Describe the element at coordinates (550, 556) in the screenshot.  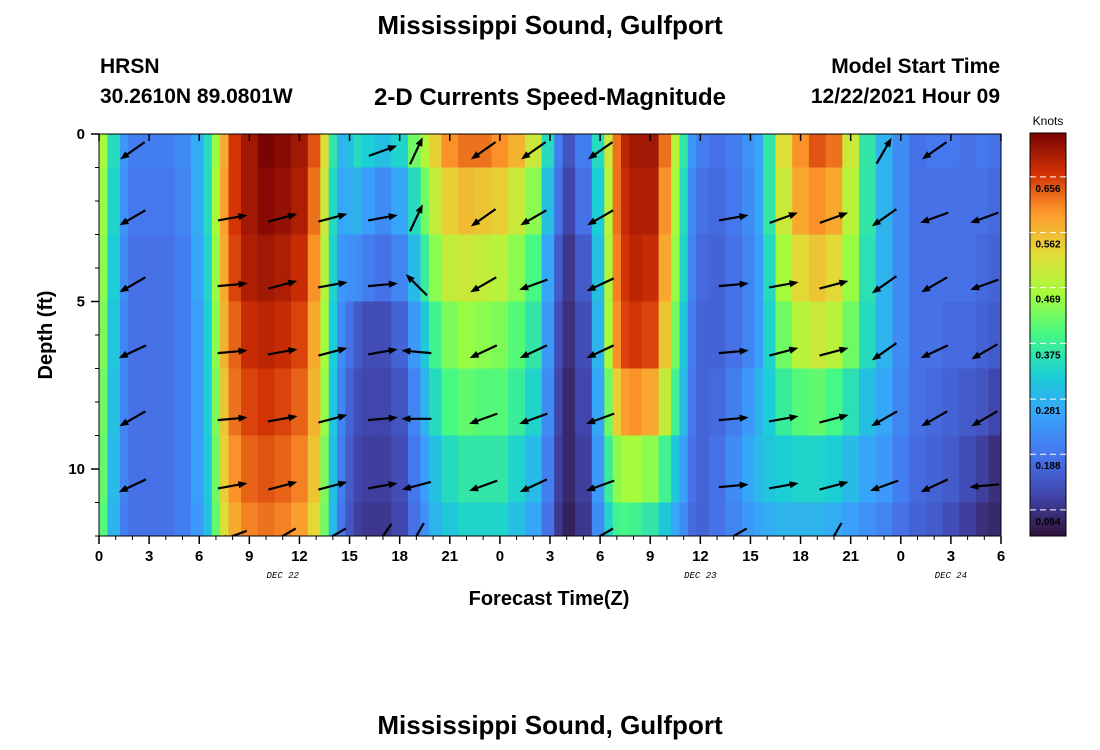
I see `x-tick-label: 3` at that location.